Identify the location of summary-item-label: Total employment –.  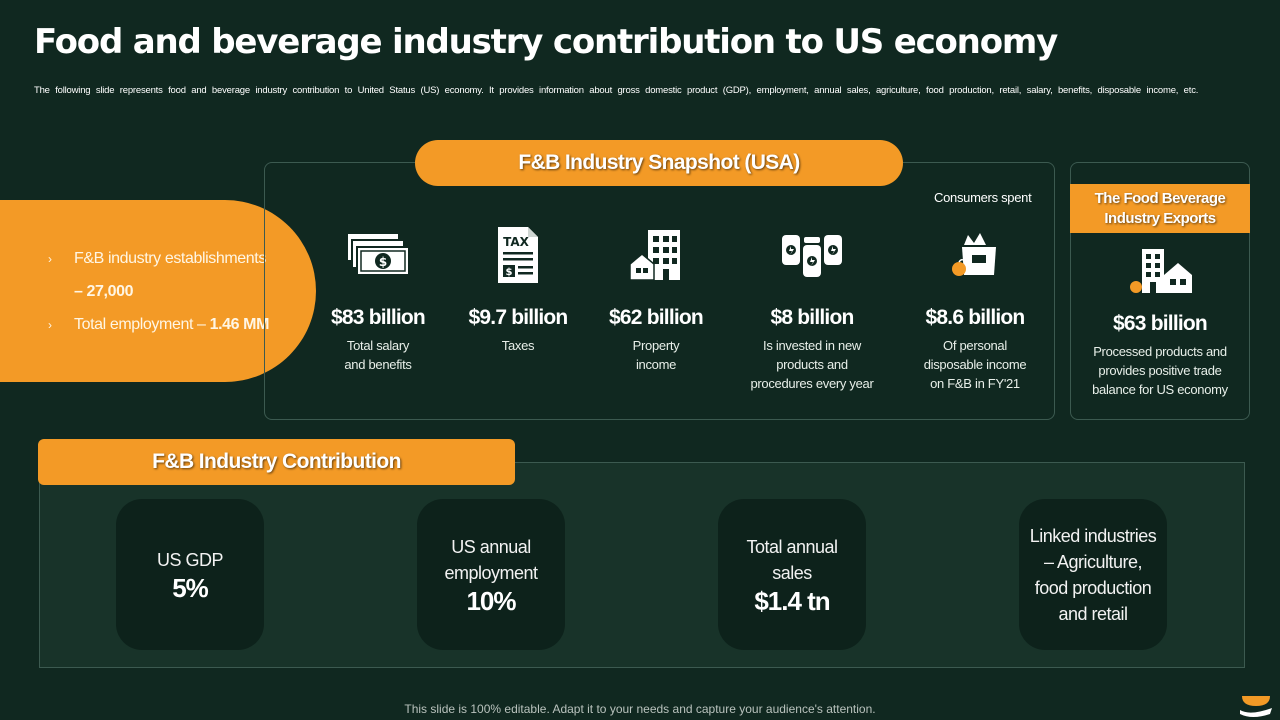
(142, 324).